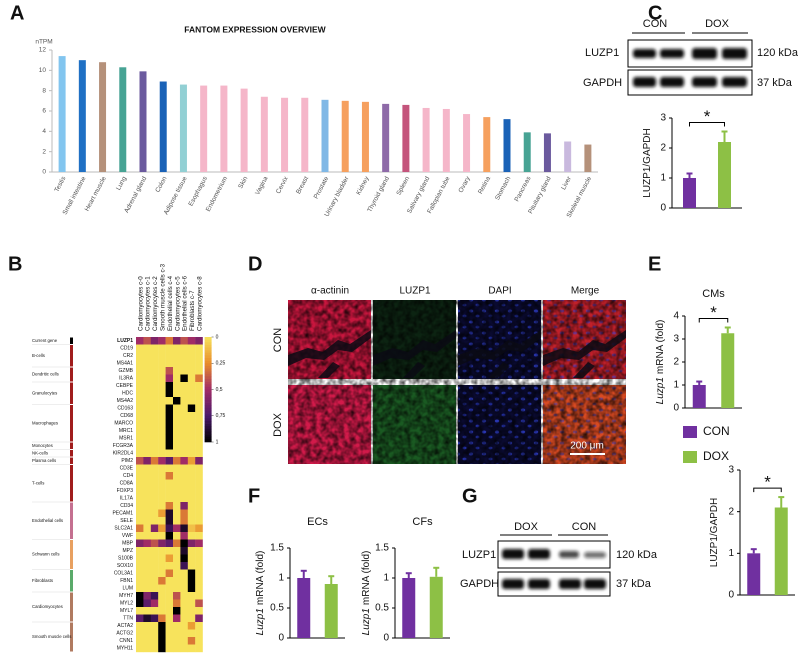 The width and height of the screenshot is (798, 659). What do you see at coordinates (713, 312) in the screenshot?
I see `significance-label: *` at bounding box center [713, 312].